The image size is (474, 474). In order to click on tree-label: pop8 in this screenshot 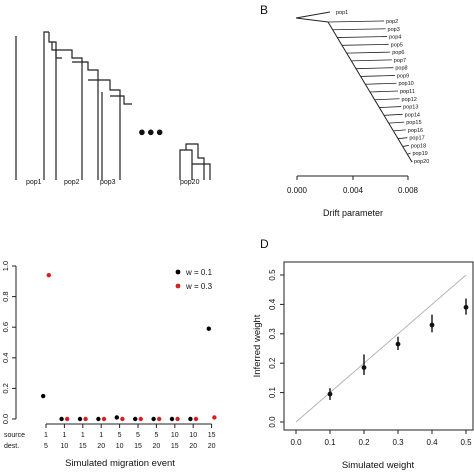, I will do `click(401, 69)`.